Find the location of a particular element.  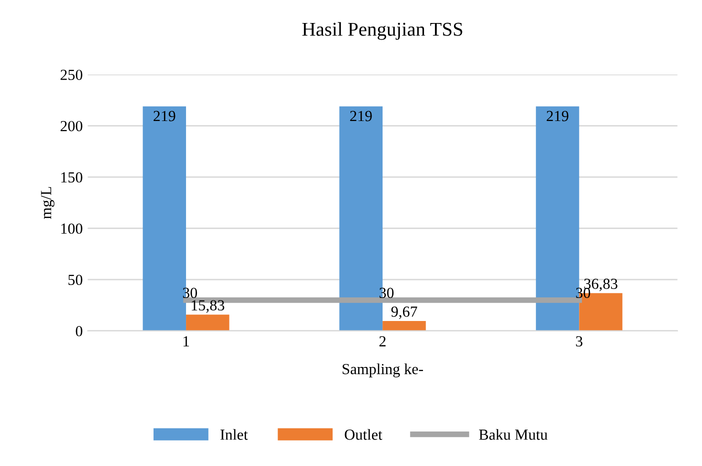

x-tick-label: 1 is located at coordinates (186, 341).